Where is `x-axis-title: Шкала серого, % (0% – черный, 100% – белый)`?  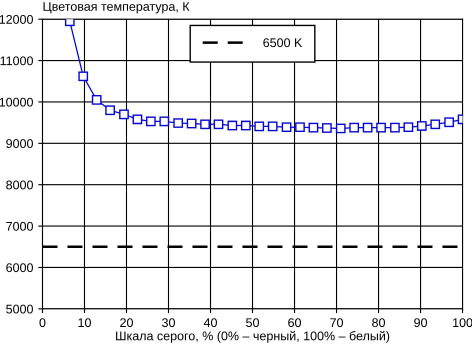 x-axis-title: Шкала серого, % (0% – черный, 100% – белый) is located at coordinates (253, 336).